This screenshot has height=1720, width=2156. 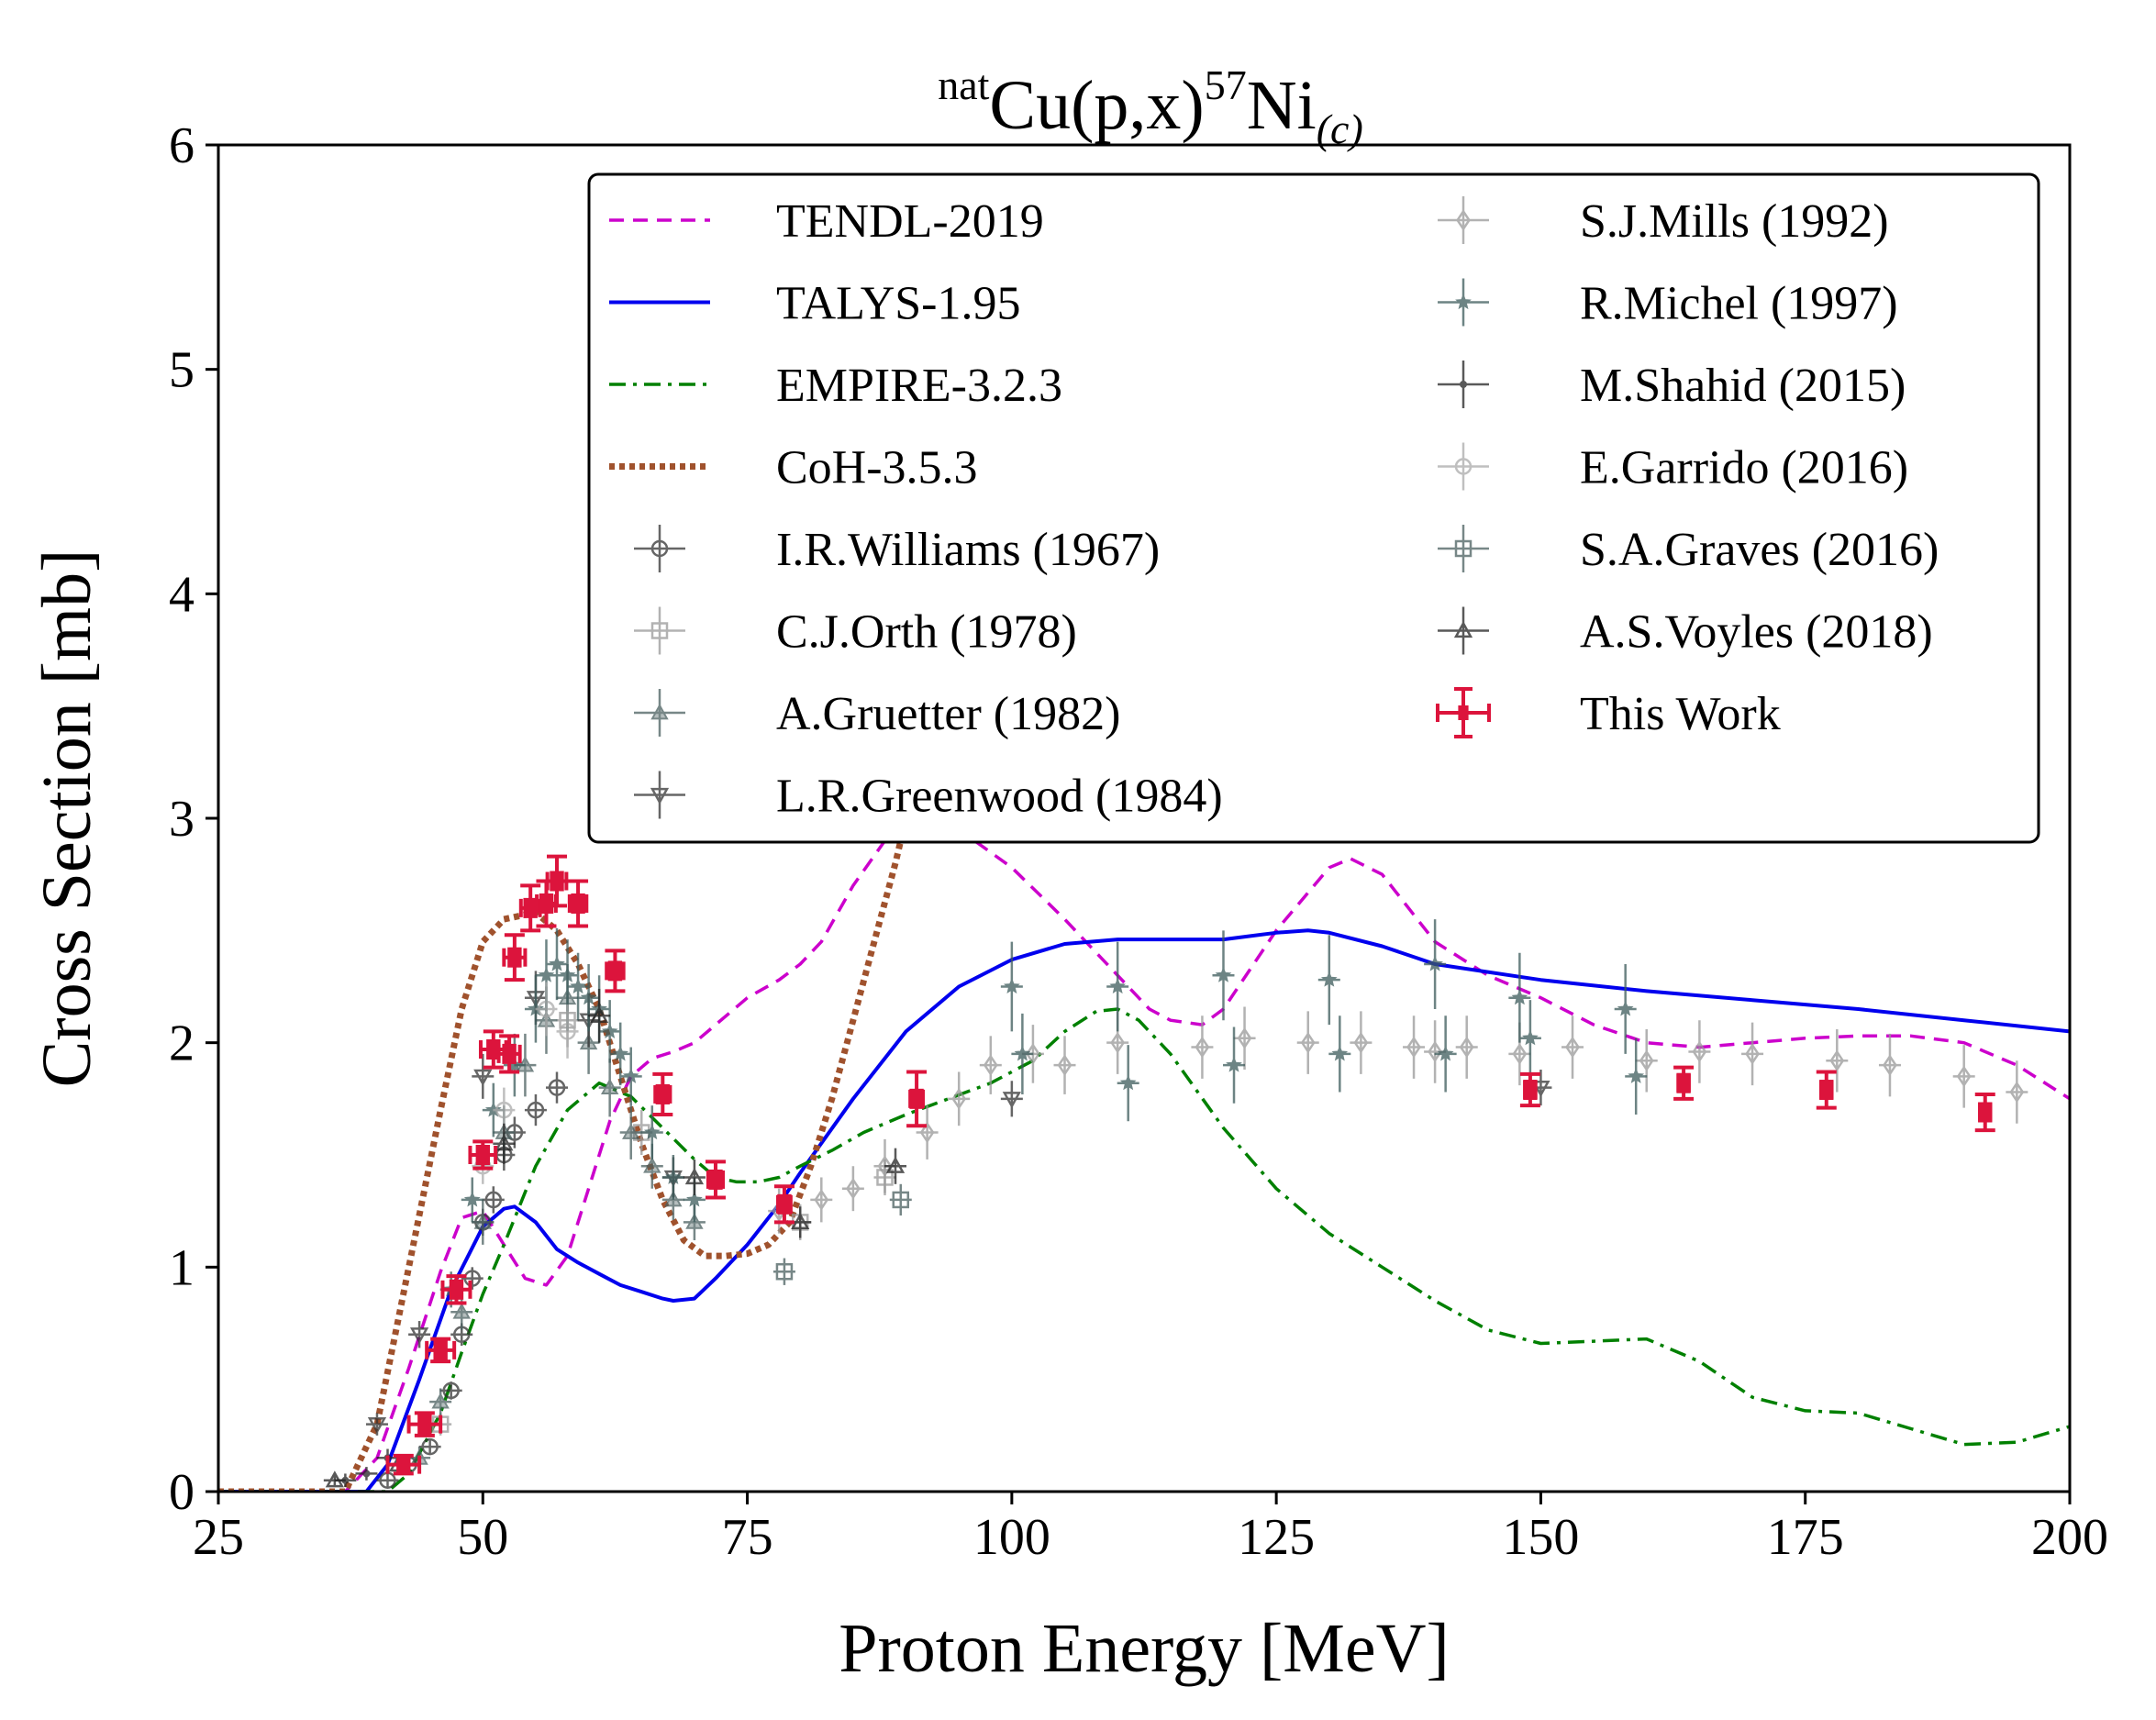 I want to click on y-tick-label: 2, so click(x=181, y=1043).